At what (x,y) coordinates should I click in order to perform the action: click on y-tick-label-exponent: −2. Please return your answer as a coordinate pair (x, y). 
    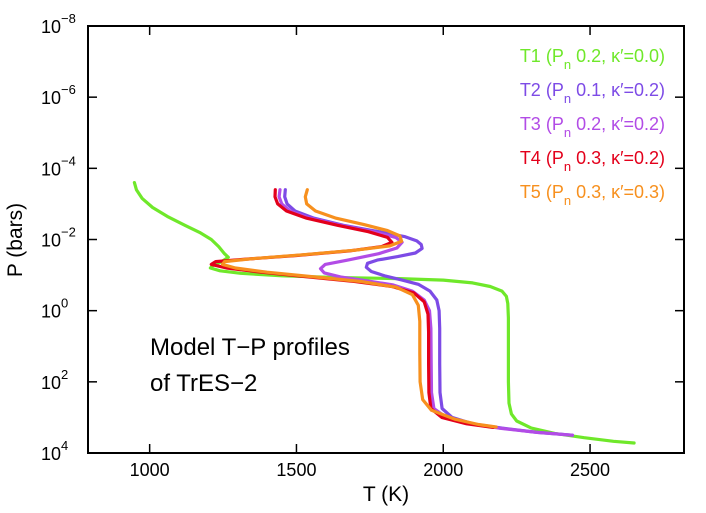
    Looking at the image, I should click on (68, 232).